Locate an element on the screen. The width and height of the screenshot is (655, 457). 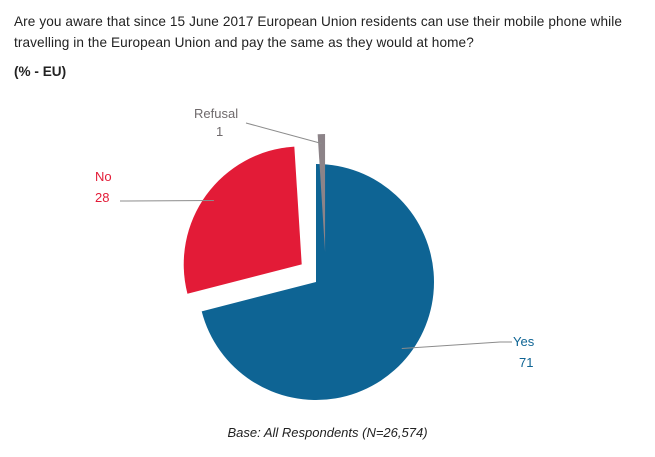
slice-label-refusal: Refusal is located at coordinates (216, 113).